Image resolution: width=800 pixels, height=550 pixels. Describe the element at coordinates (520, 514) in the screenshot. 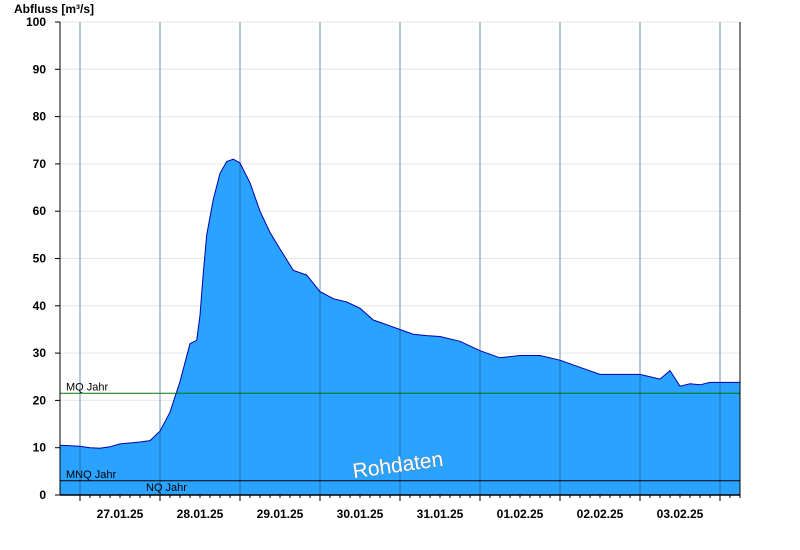

I see `x-tick-label: 01.02.25` at that location.